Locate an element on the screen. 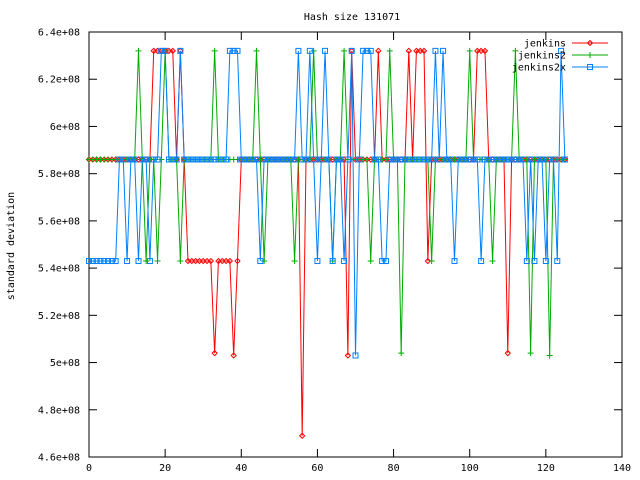 The width and height of the screenshot is (640, 480). x-tick-label: 100 is located at coordinates (470, 468).